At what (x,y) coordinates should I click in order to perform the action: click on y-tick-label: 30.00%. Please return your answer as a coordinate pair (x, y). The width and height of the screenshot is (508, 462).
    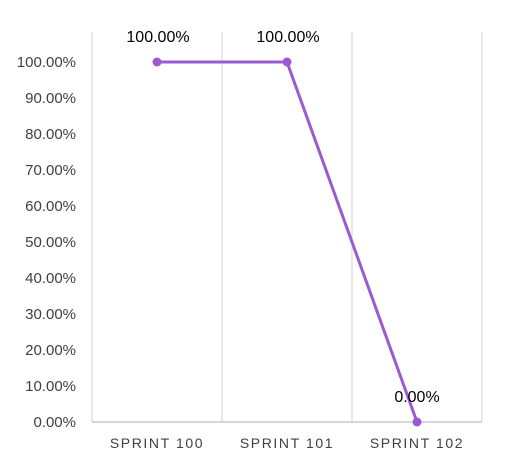
    Looking at the image, I should click on (50, 314).